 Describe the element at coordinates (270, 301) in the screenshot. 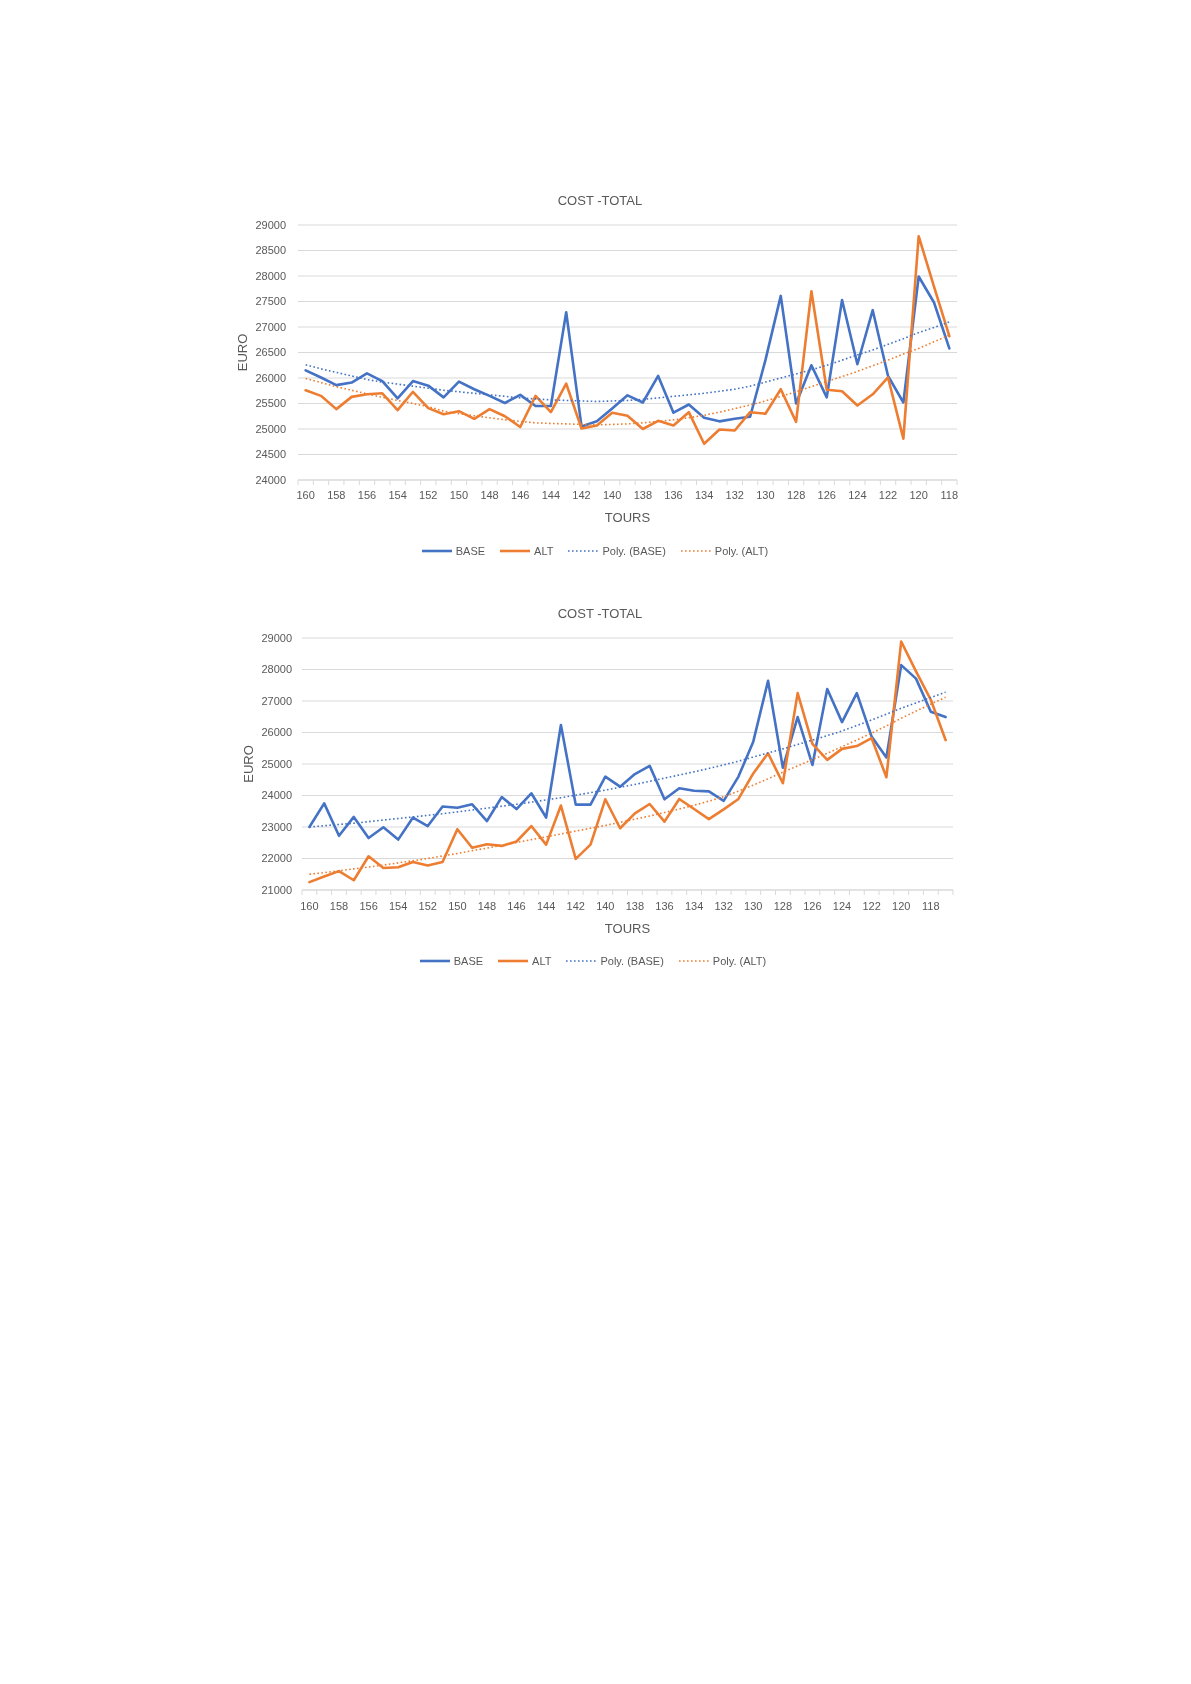

I see `y-tick-label: 27500` at that location.